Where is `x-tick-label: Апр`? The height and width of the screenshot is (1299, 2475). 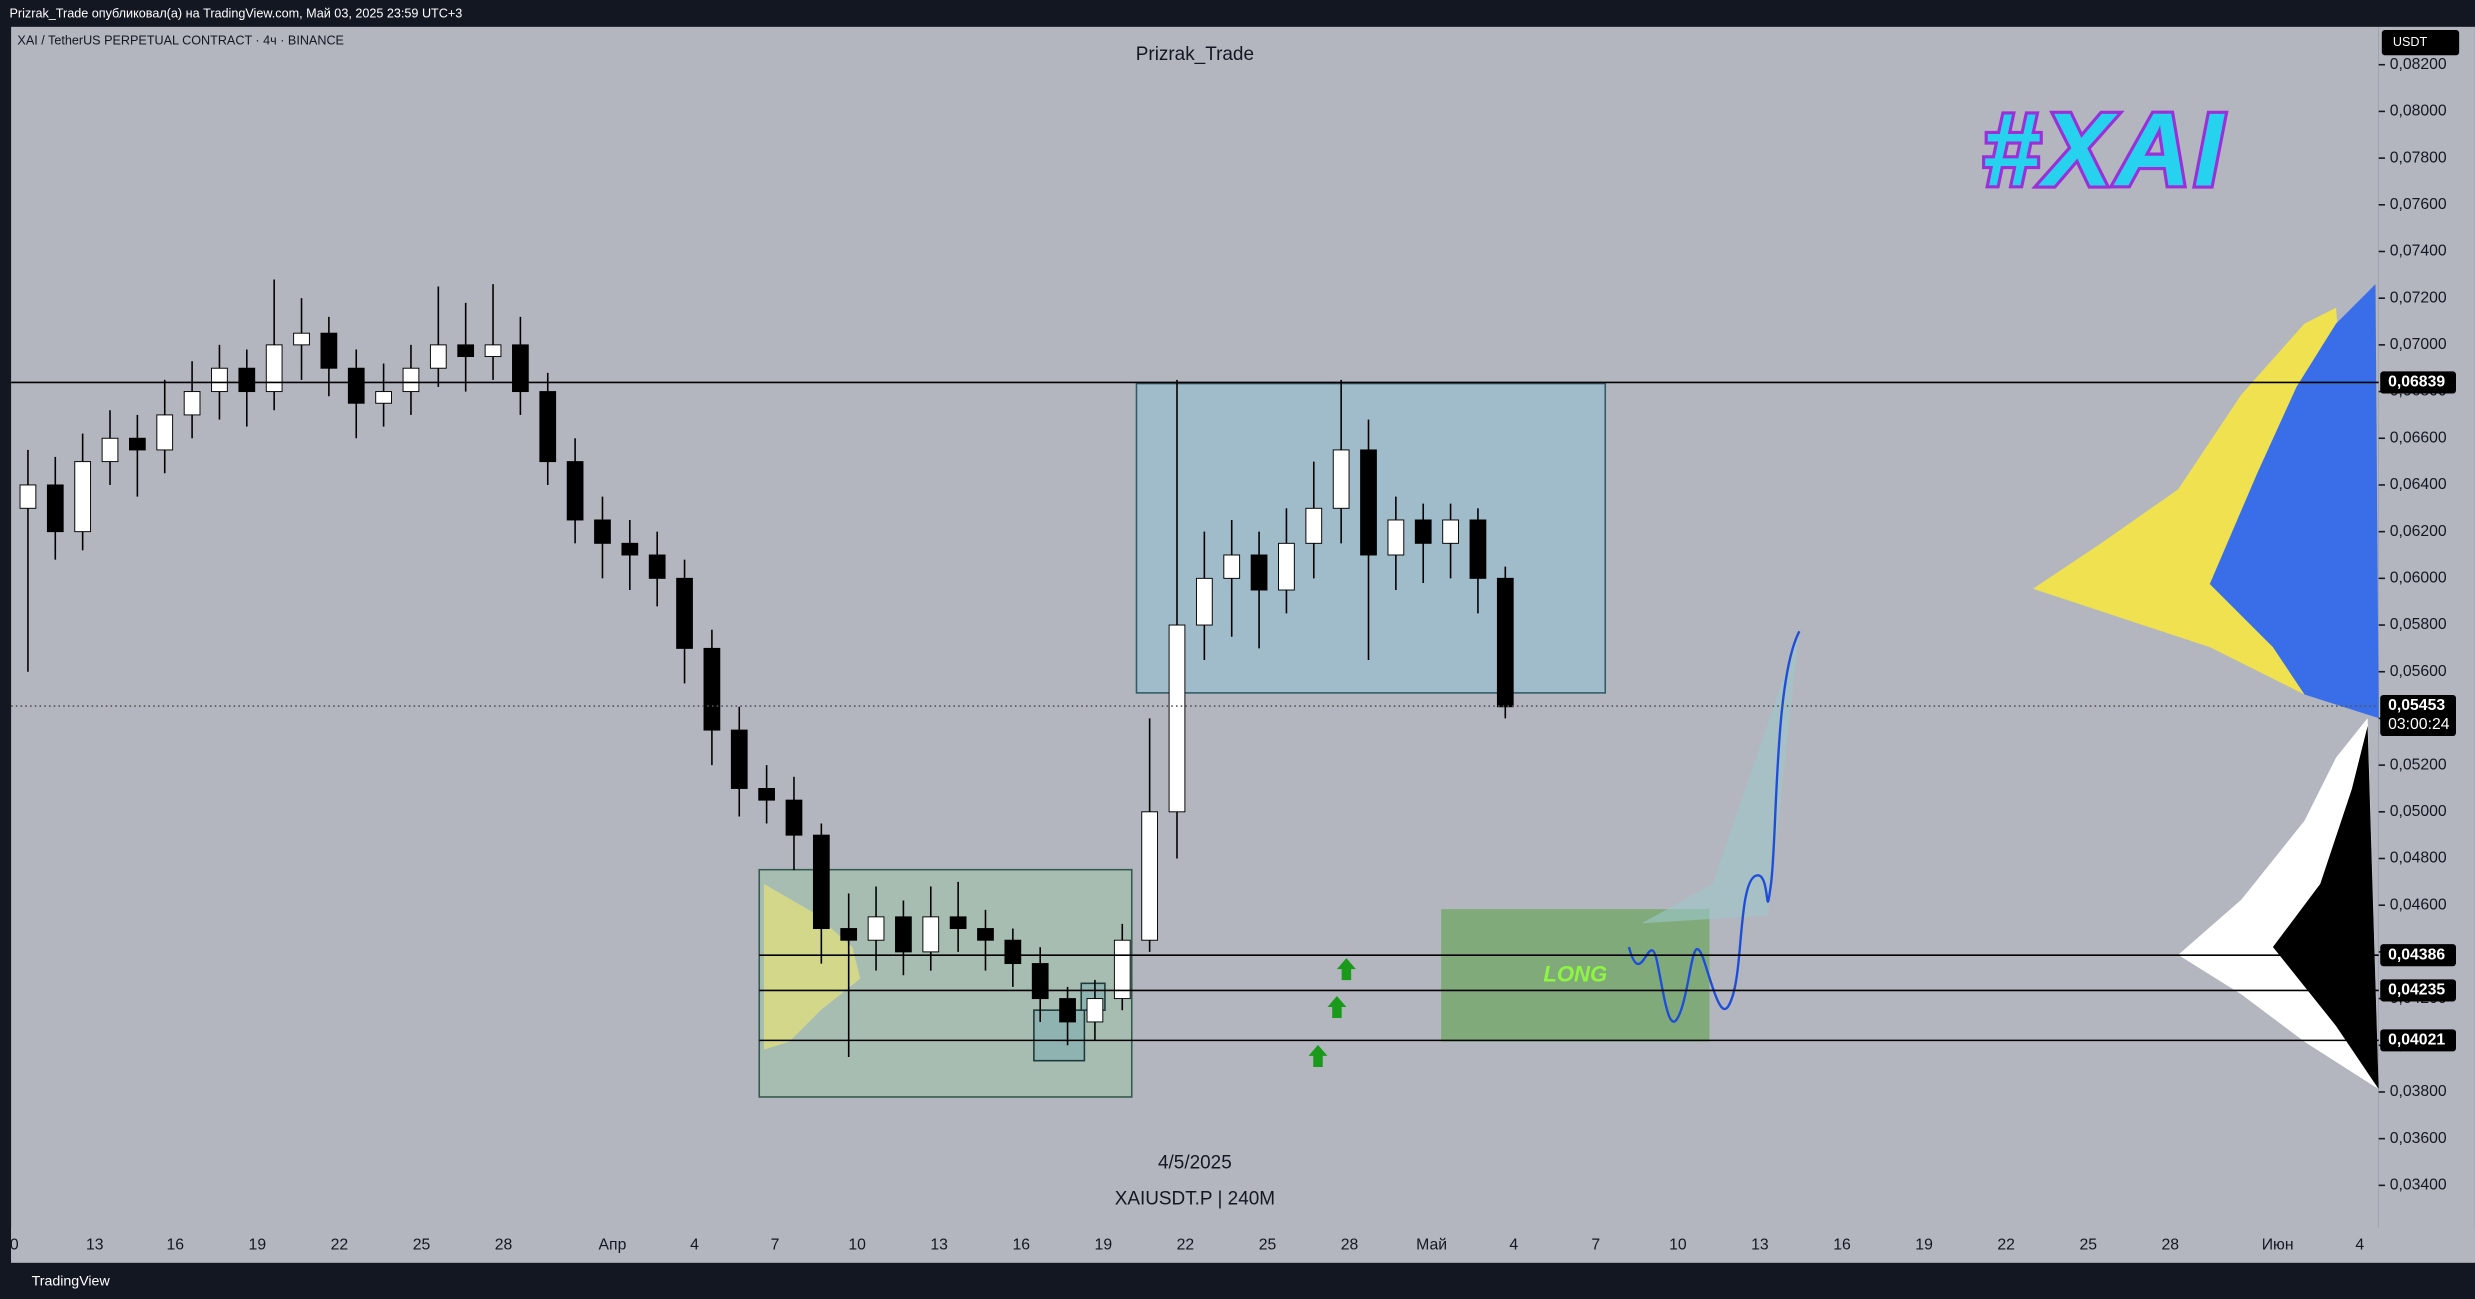 x-tick-label: Апр is located at coordinates (613, 1245).